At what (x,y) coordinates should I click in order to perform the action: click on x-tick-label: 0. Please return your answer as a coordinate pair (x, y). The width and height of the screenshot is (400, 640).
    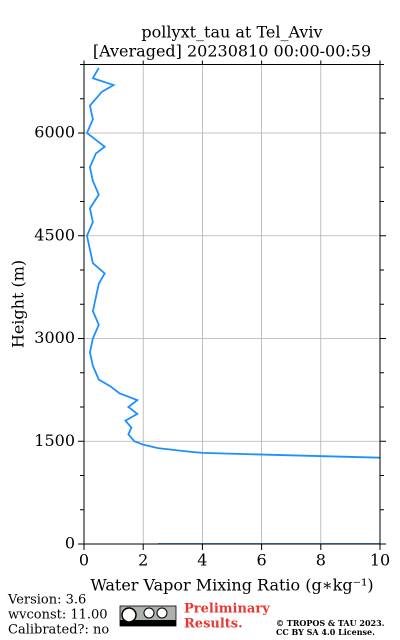
    Looking at the image, I should click on (84, 560).